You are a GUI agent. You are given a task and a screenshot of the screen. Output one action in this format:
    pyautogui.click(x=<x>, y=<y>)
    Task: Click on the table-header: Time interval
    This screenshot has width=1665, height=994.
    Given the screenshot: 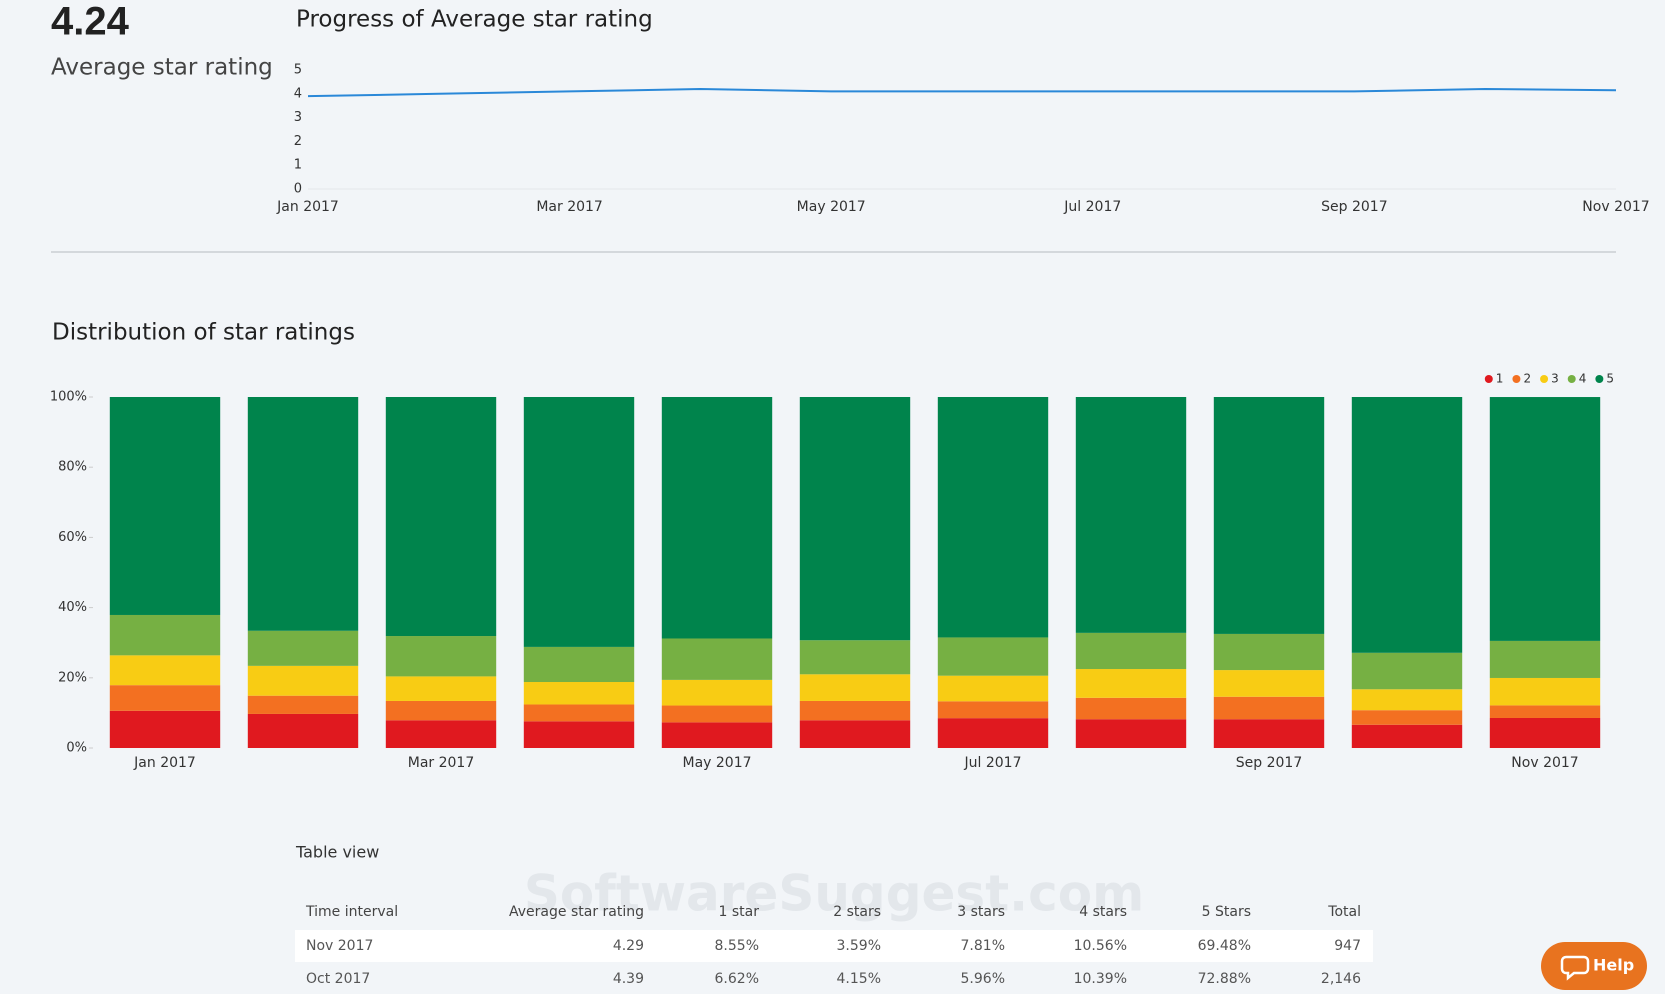 What is the action you would take?
    pyautogui.click(x=351, y=912)
    